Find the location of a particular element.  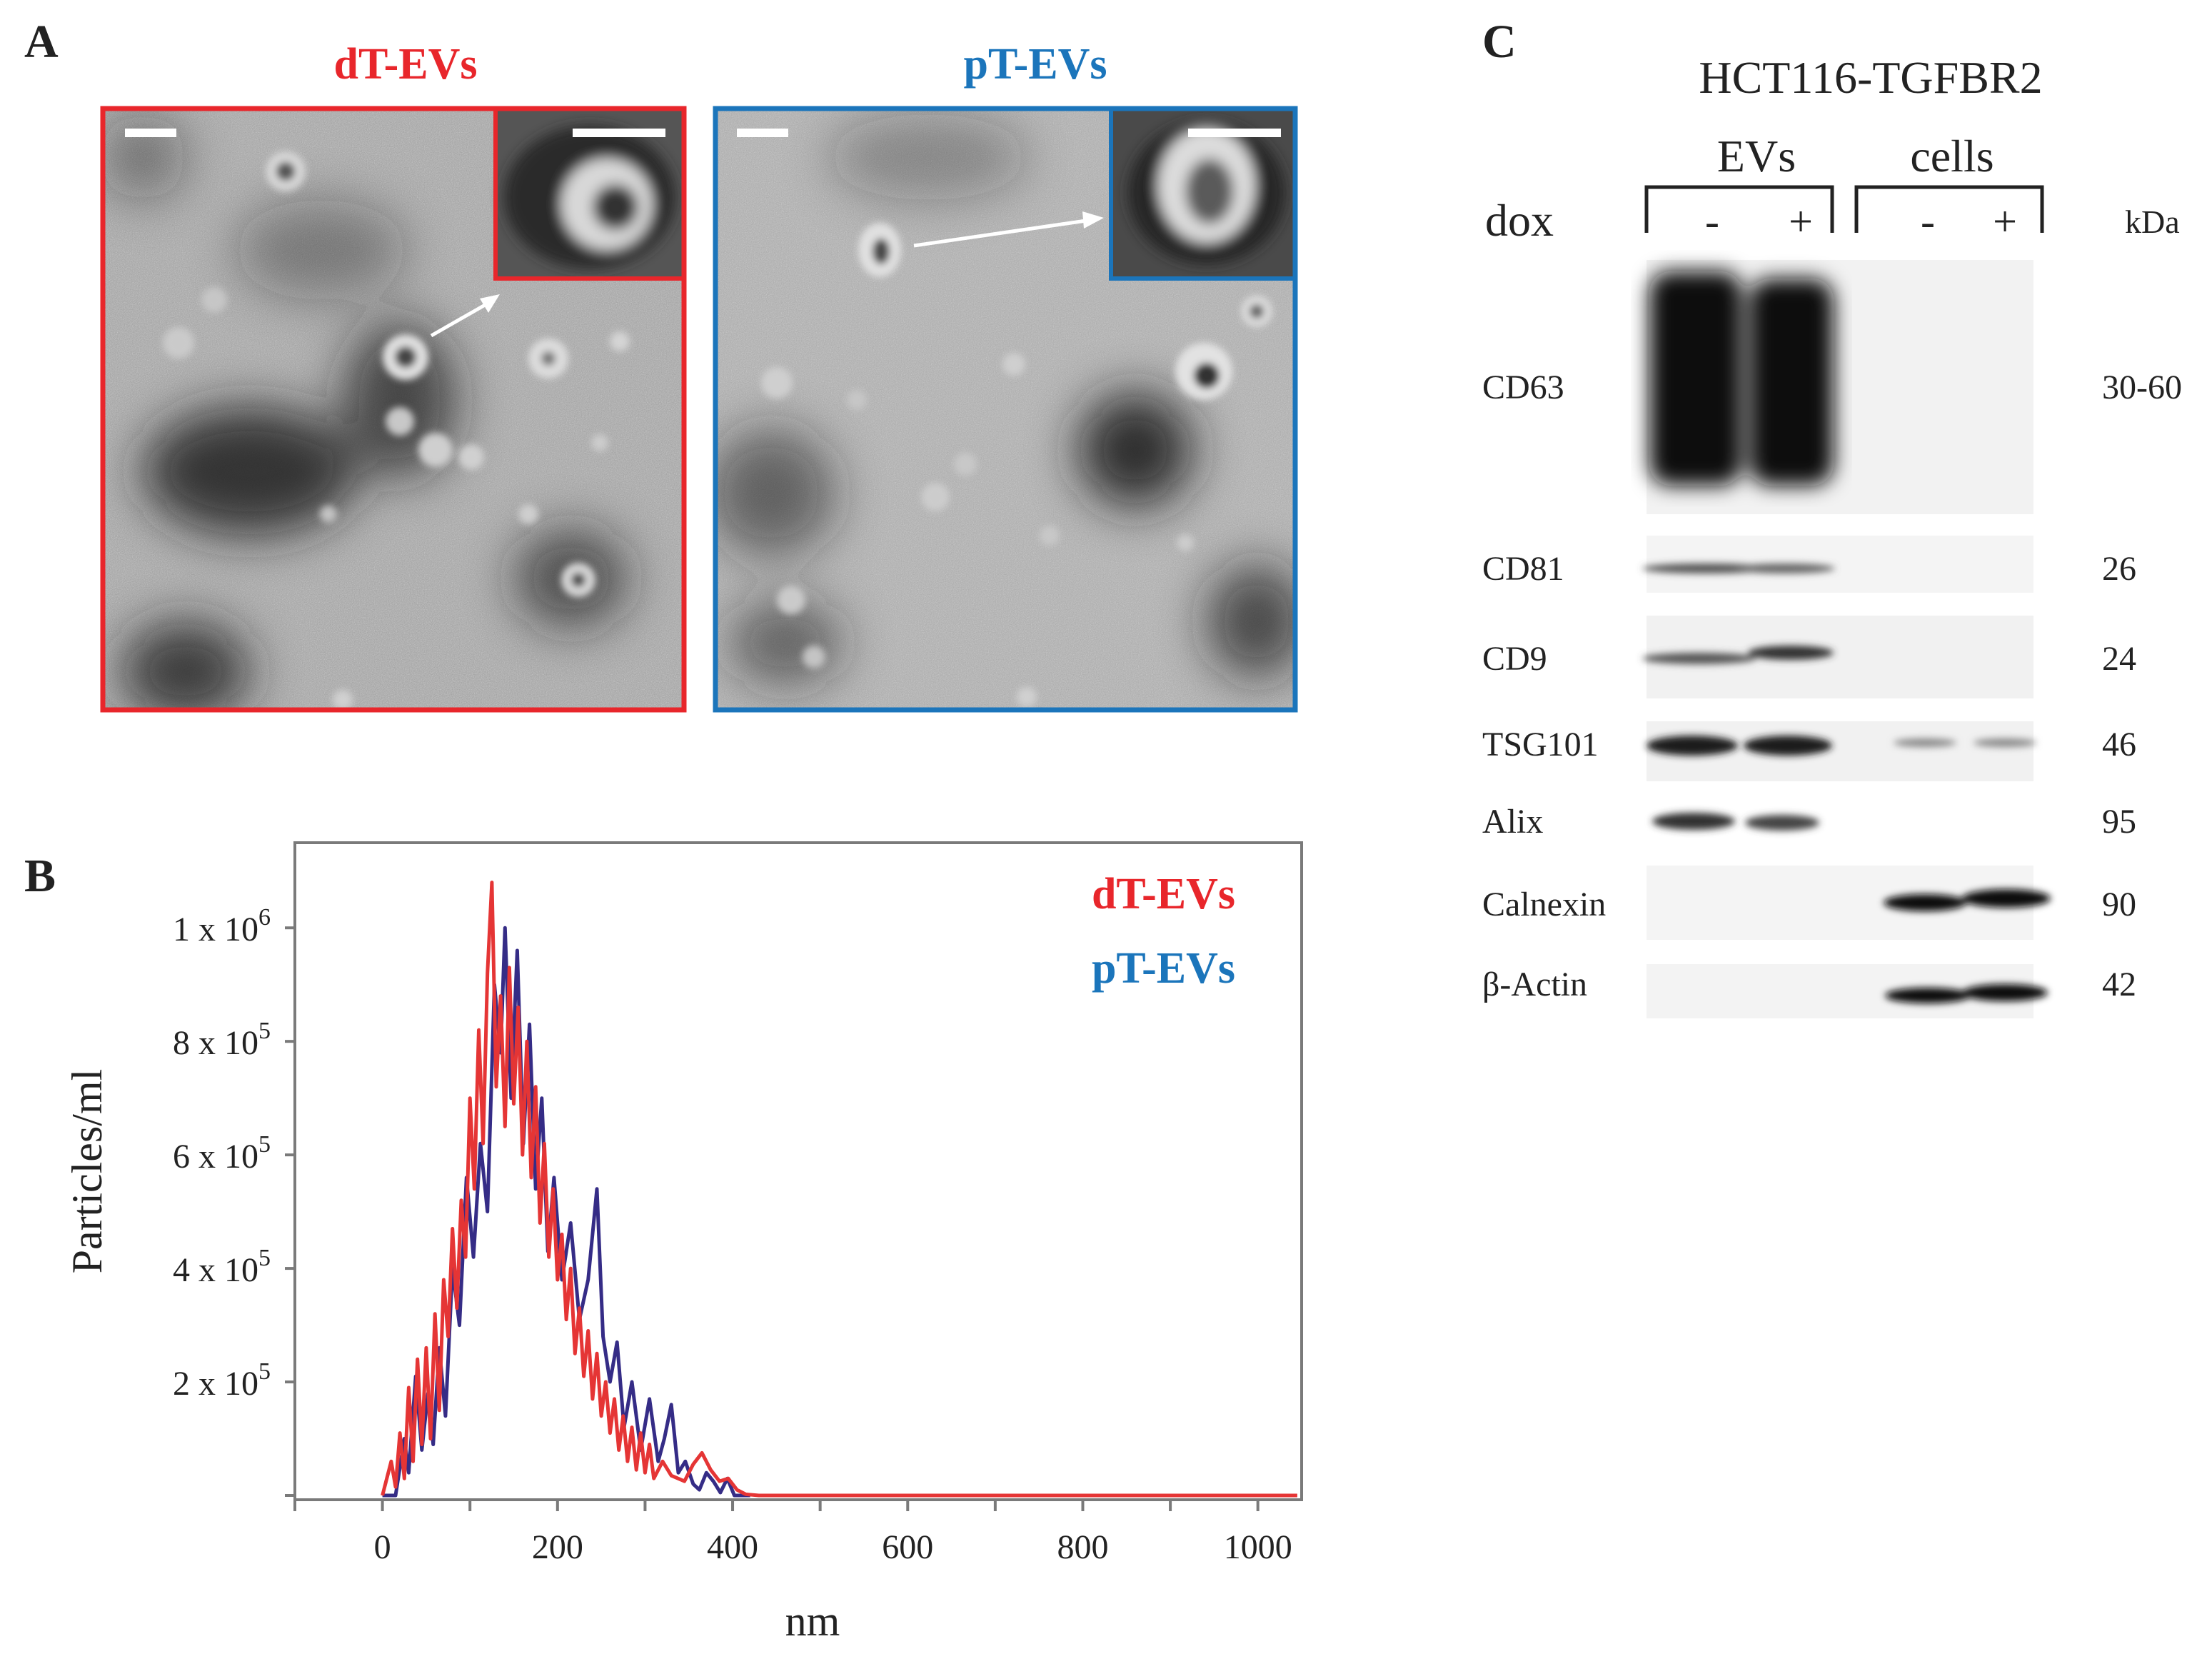

kda-value: 42 is located at coordinates (2119, 984).